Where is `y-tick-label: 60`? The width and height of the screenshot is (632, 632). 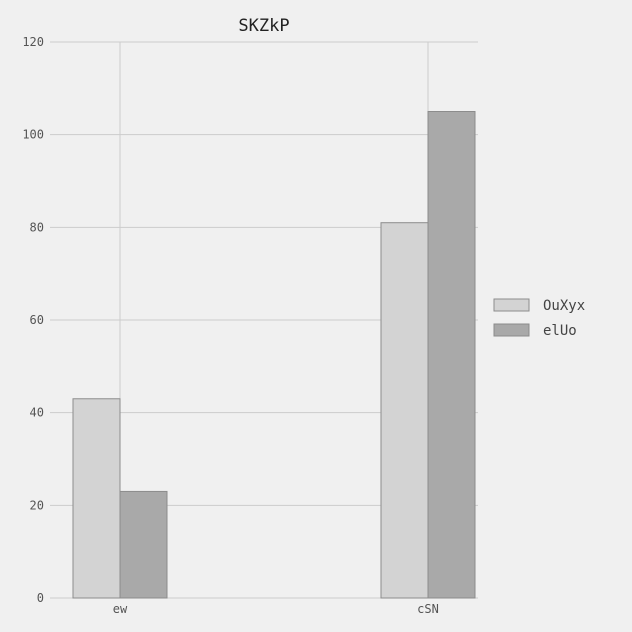 y-tick-label: 60 is located at coordinates (37, 320).